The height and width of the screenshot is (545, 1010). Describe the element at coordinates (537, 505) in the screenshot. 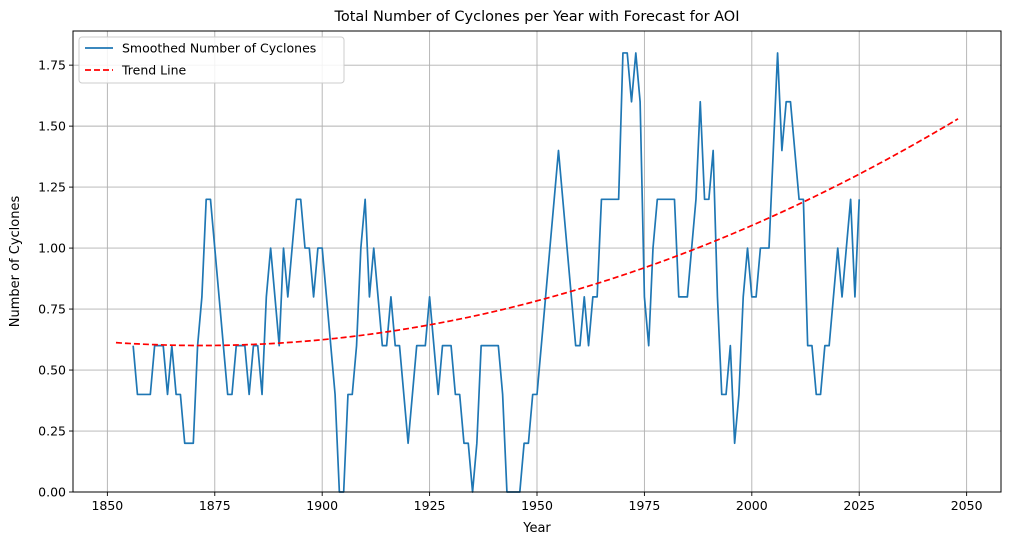

I see `x-tick-label: 1950` at that location.